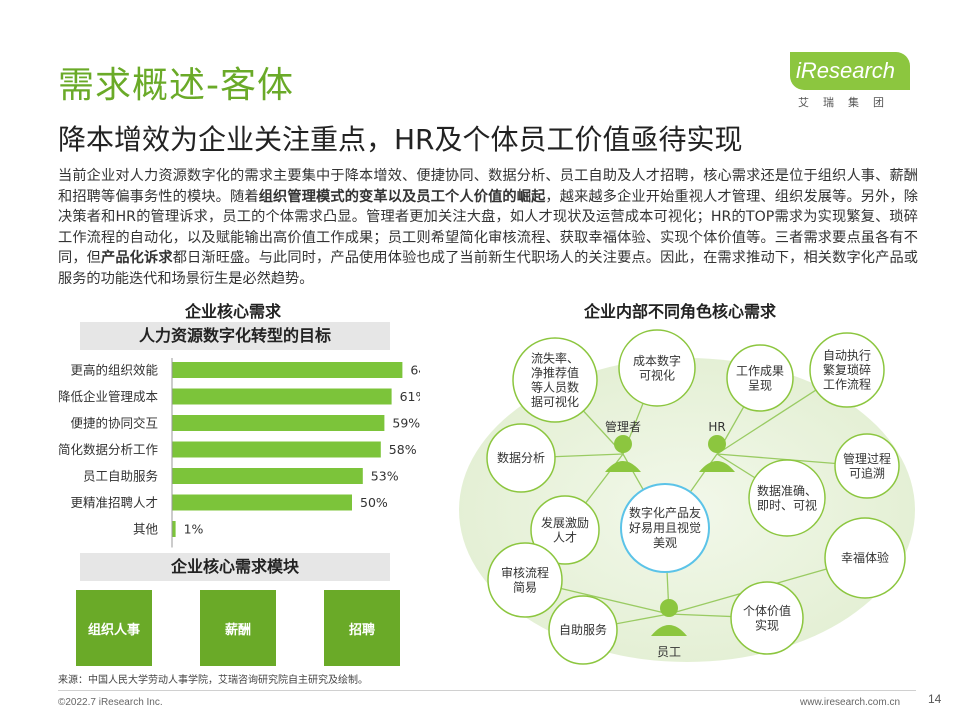 The image size is (960, 720). I want to click on bubble-label-process-trace: 管理过程可追溯, so click(867, 466).